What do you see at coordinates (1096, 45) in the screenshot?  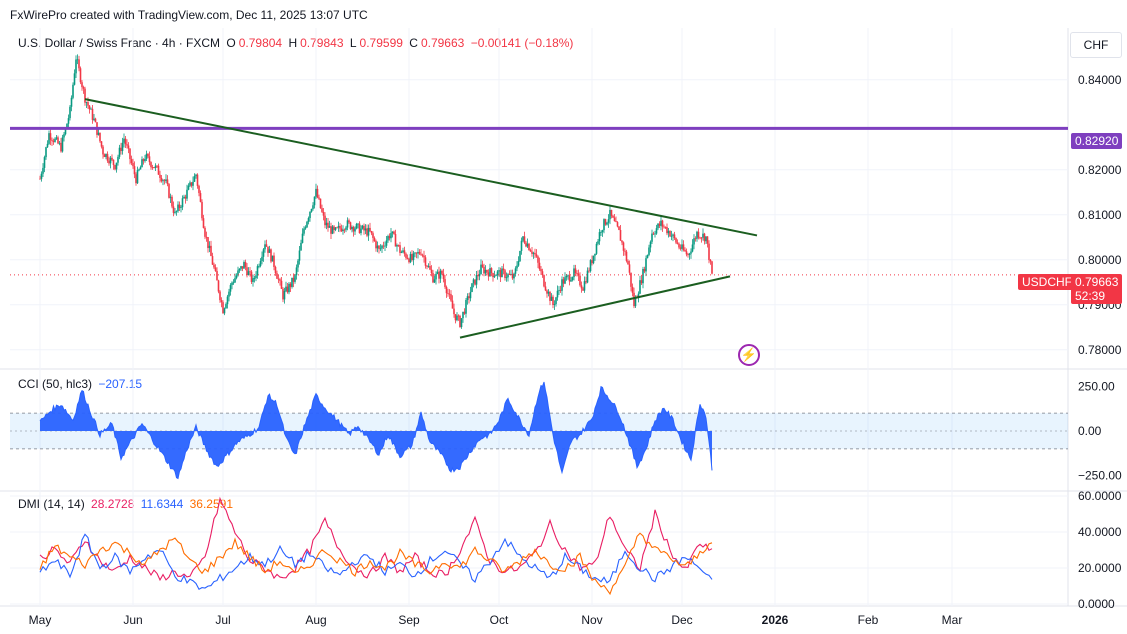 I see `currency-button: CHF` at bounding box center [1096, 45].